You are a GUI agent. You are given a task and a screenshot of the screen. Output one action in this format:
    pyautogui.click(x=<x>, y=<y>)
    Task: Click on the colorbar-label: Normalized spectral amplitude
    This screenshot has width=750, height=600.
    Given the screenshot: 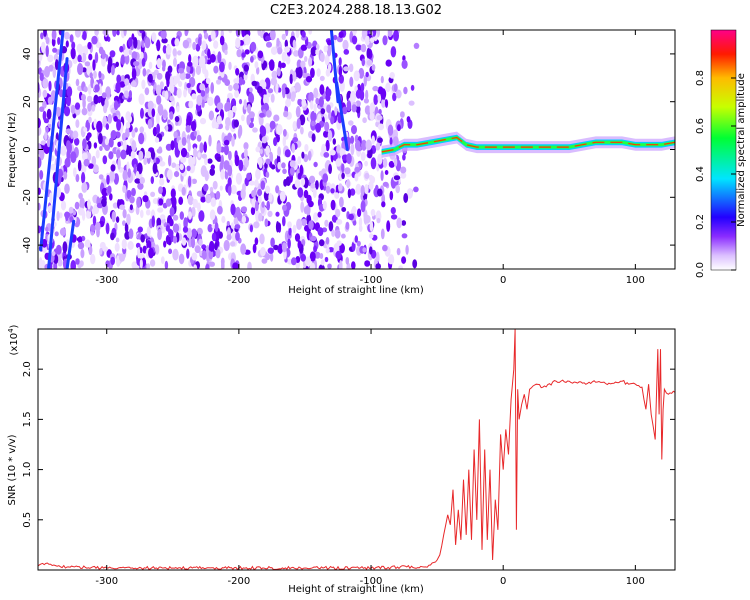 What is the action you would take?
    pyautogui.click(x=741, y=150)
    